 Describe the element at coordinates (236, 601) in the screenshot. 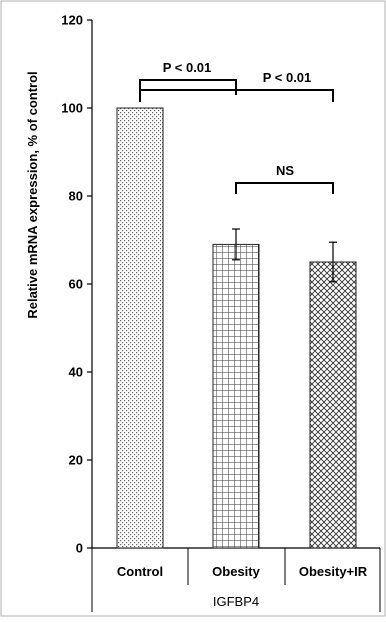

I see `group-label: IGFBP4` at that location.